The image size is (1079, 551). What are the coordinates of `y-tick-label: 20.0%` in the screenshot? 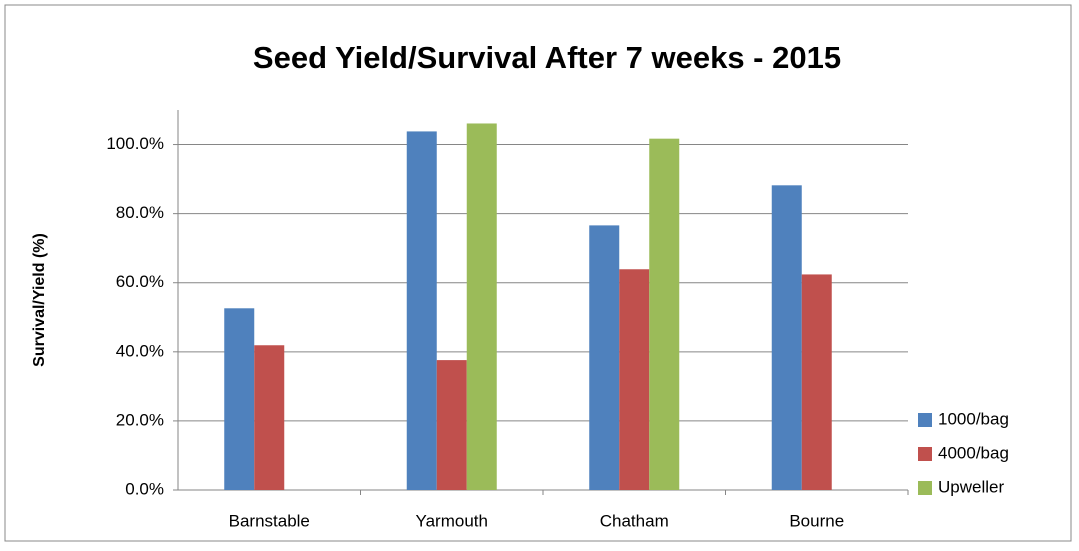 It's located at (140, 419).